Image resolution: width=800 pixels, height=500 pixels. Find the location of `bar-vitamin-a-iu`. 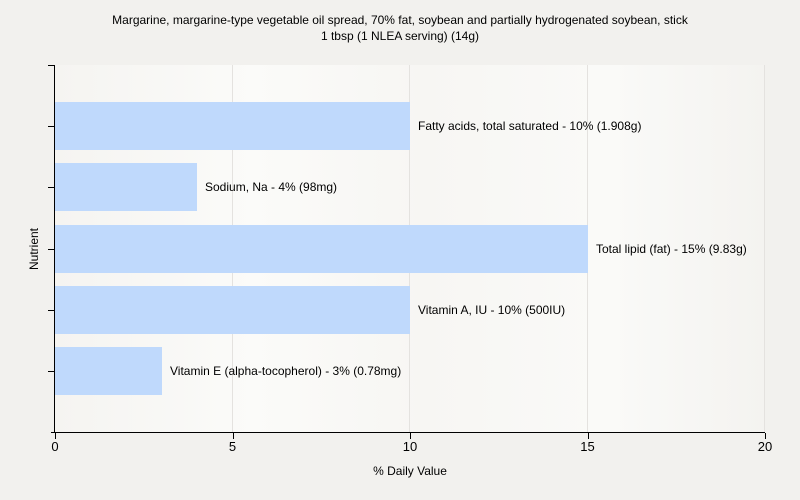

bar-vitamin-a-iu is located at coordinates (232, 310).